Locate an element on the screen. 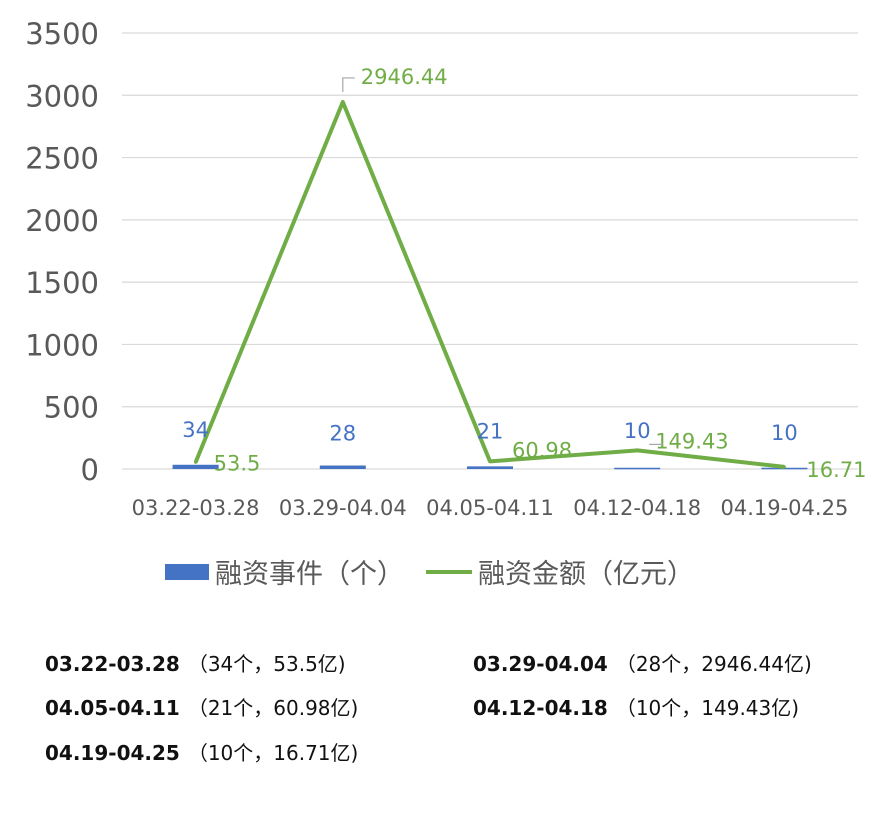 This screenshot has height=822, width=880. summary-detail: （10个，149.43亿) is located at coordinates (707, 708).